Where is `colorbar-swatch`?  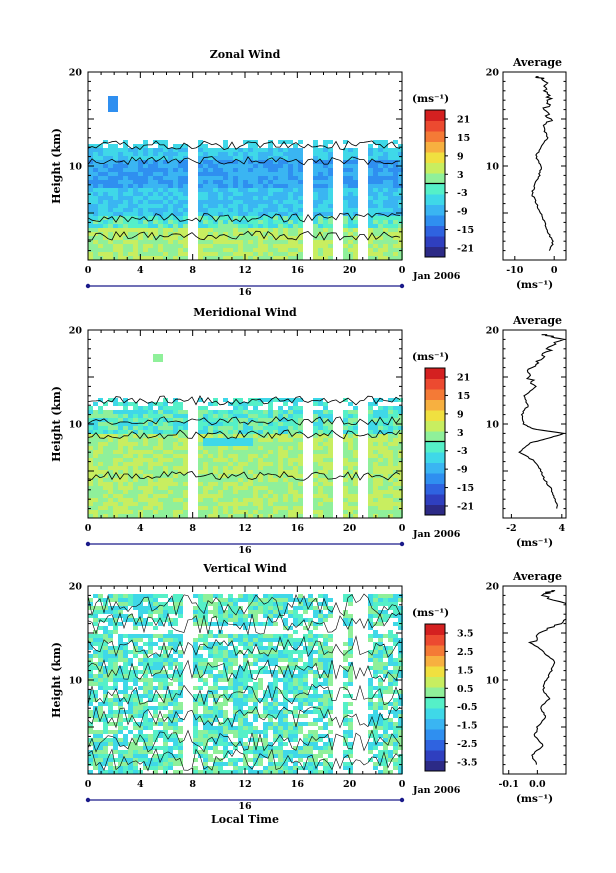 colorbar-swatch is located at coordinates (435, 394).